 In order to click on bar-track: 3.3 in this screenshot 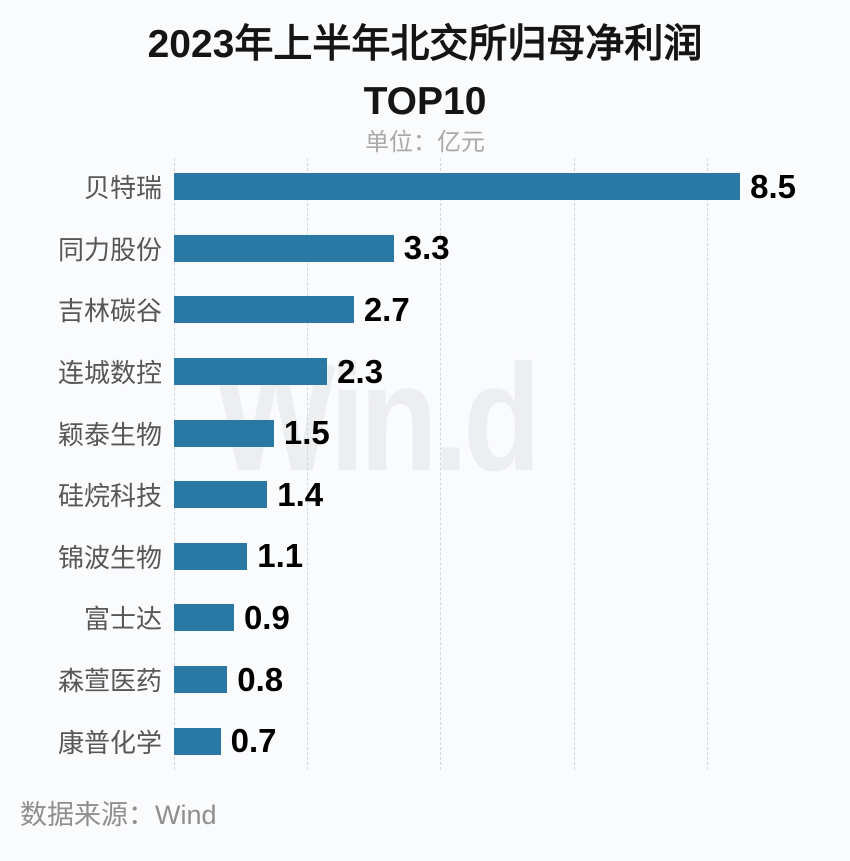, I will do `click(512, 248)`.